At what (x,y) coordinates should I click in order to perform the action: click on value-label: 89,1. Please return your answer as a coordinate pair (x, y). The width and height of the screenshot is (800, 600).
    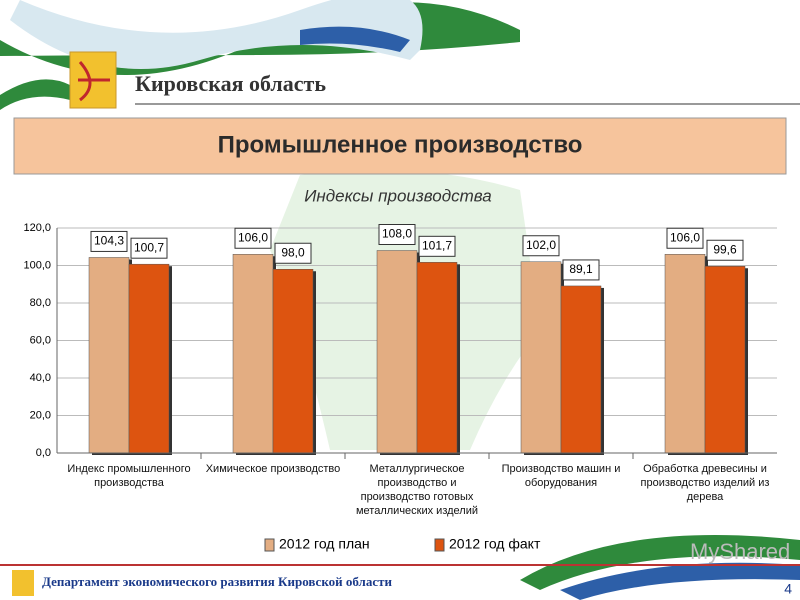
    Looking at the image, I should click on (581, 269).